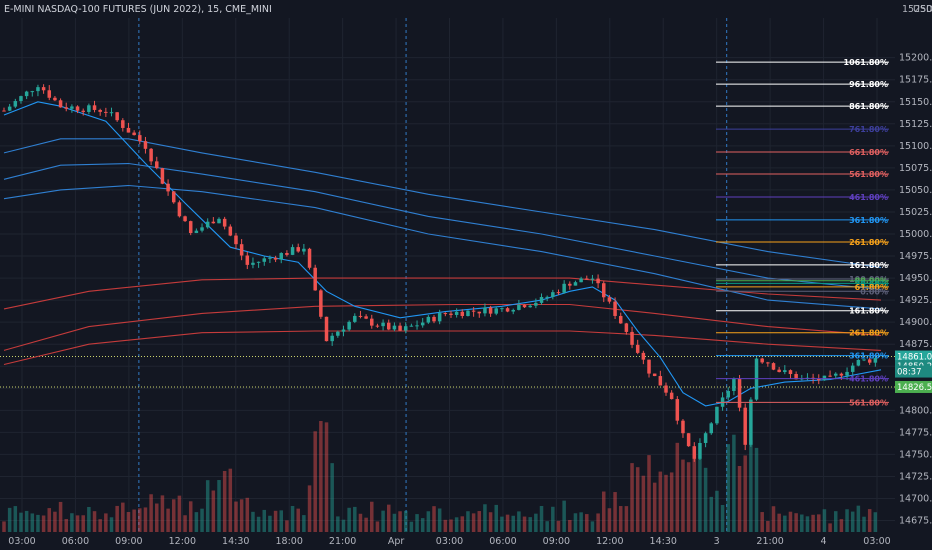 The image size is (932, 550). I want to click on y-tick-label: 14950.00, so click(915, 278).